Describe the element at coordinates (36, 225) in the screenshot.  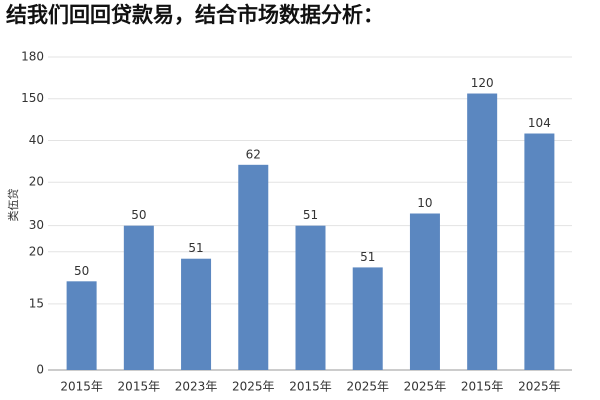
I see `y-tick-label: 30` at that location.